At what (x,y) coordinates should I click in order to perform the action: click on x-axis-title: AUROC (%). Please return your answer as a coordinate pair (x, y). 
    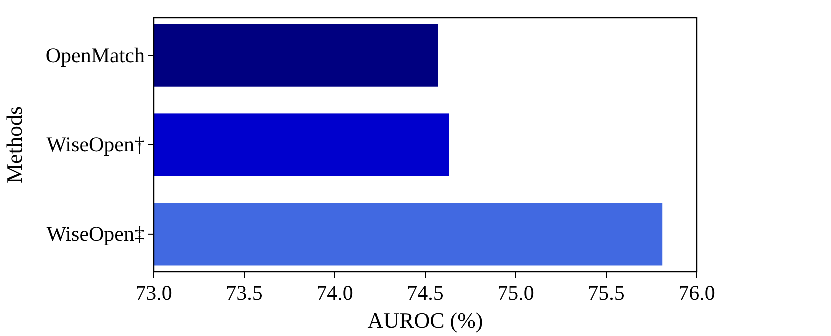
    Looking at the image, I should click on (426, 320).